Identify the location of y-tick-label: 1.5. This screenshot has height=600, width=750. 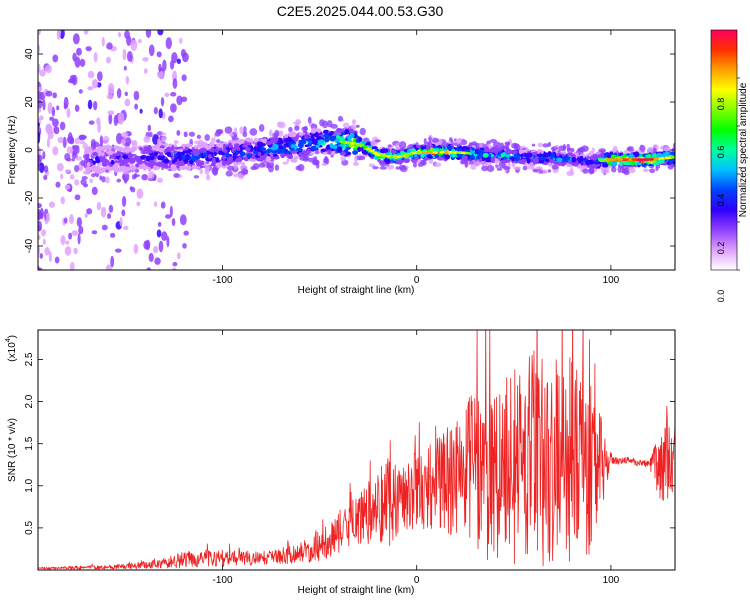
(29, 443).